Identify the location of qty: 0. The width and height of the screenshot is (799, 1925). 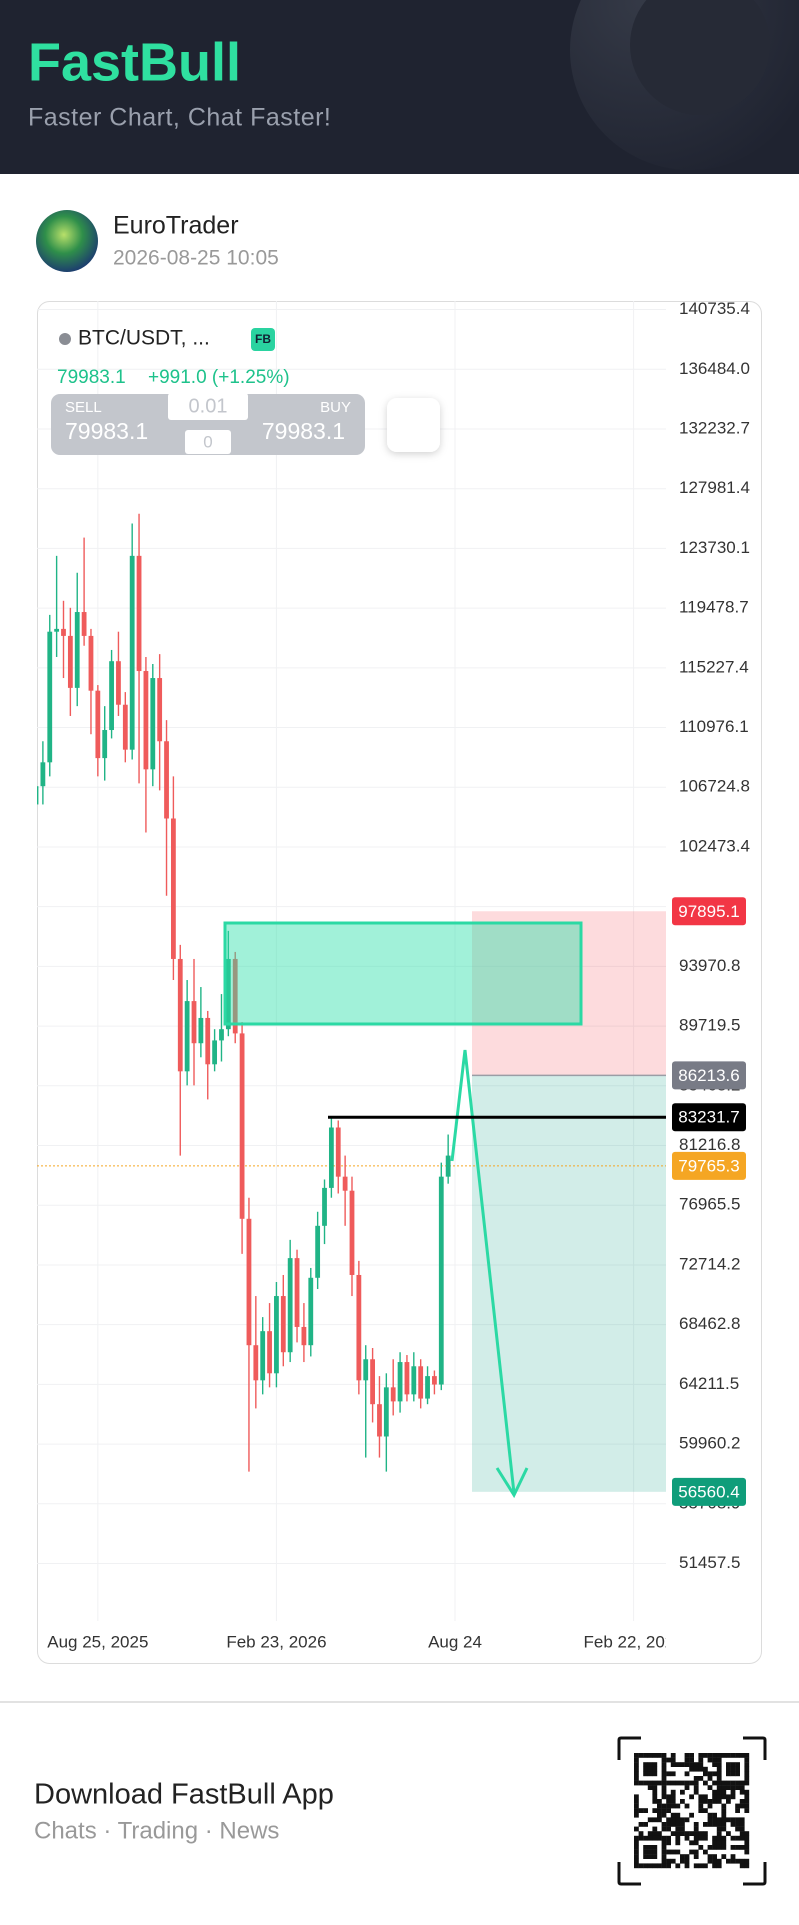
(207, 441).